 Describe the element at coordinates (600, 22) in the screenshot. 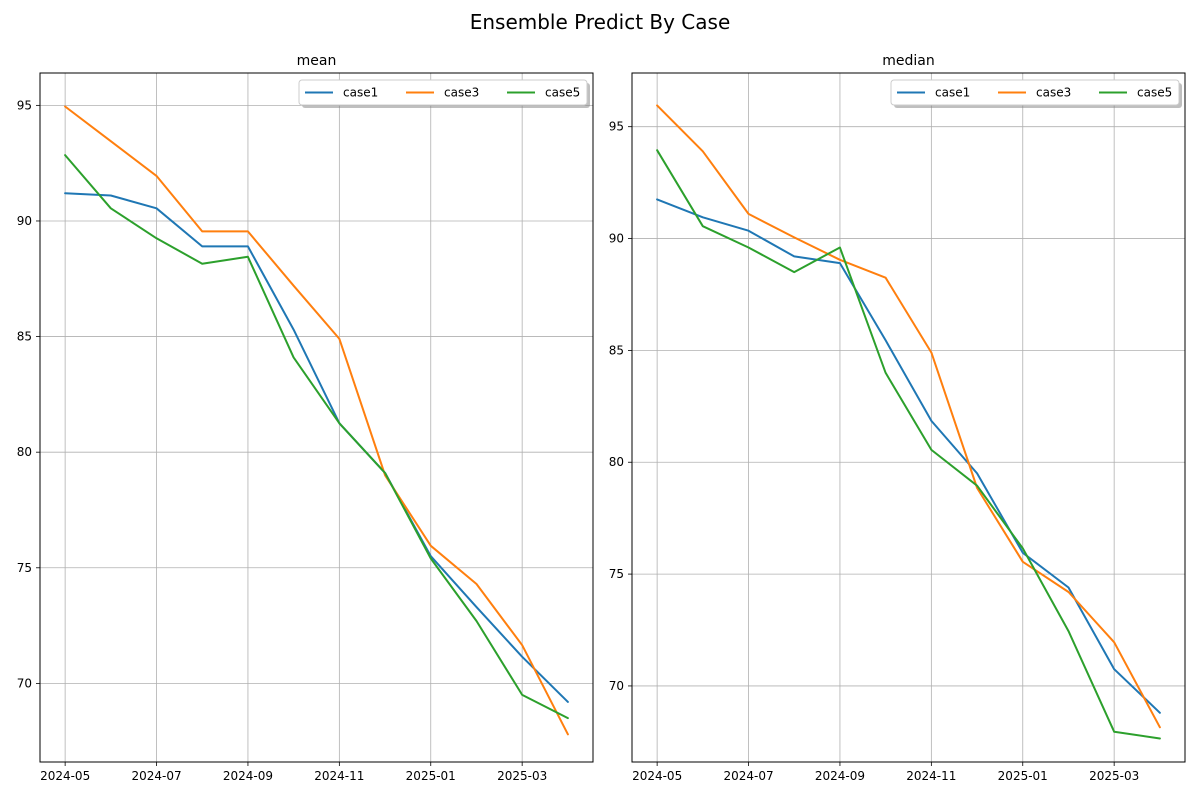

I see `figure-title: Ensemble Predict By Case` at that location.